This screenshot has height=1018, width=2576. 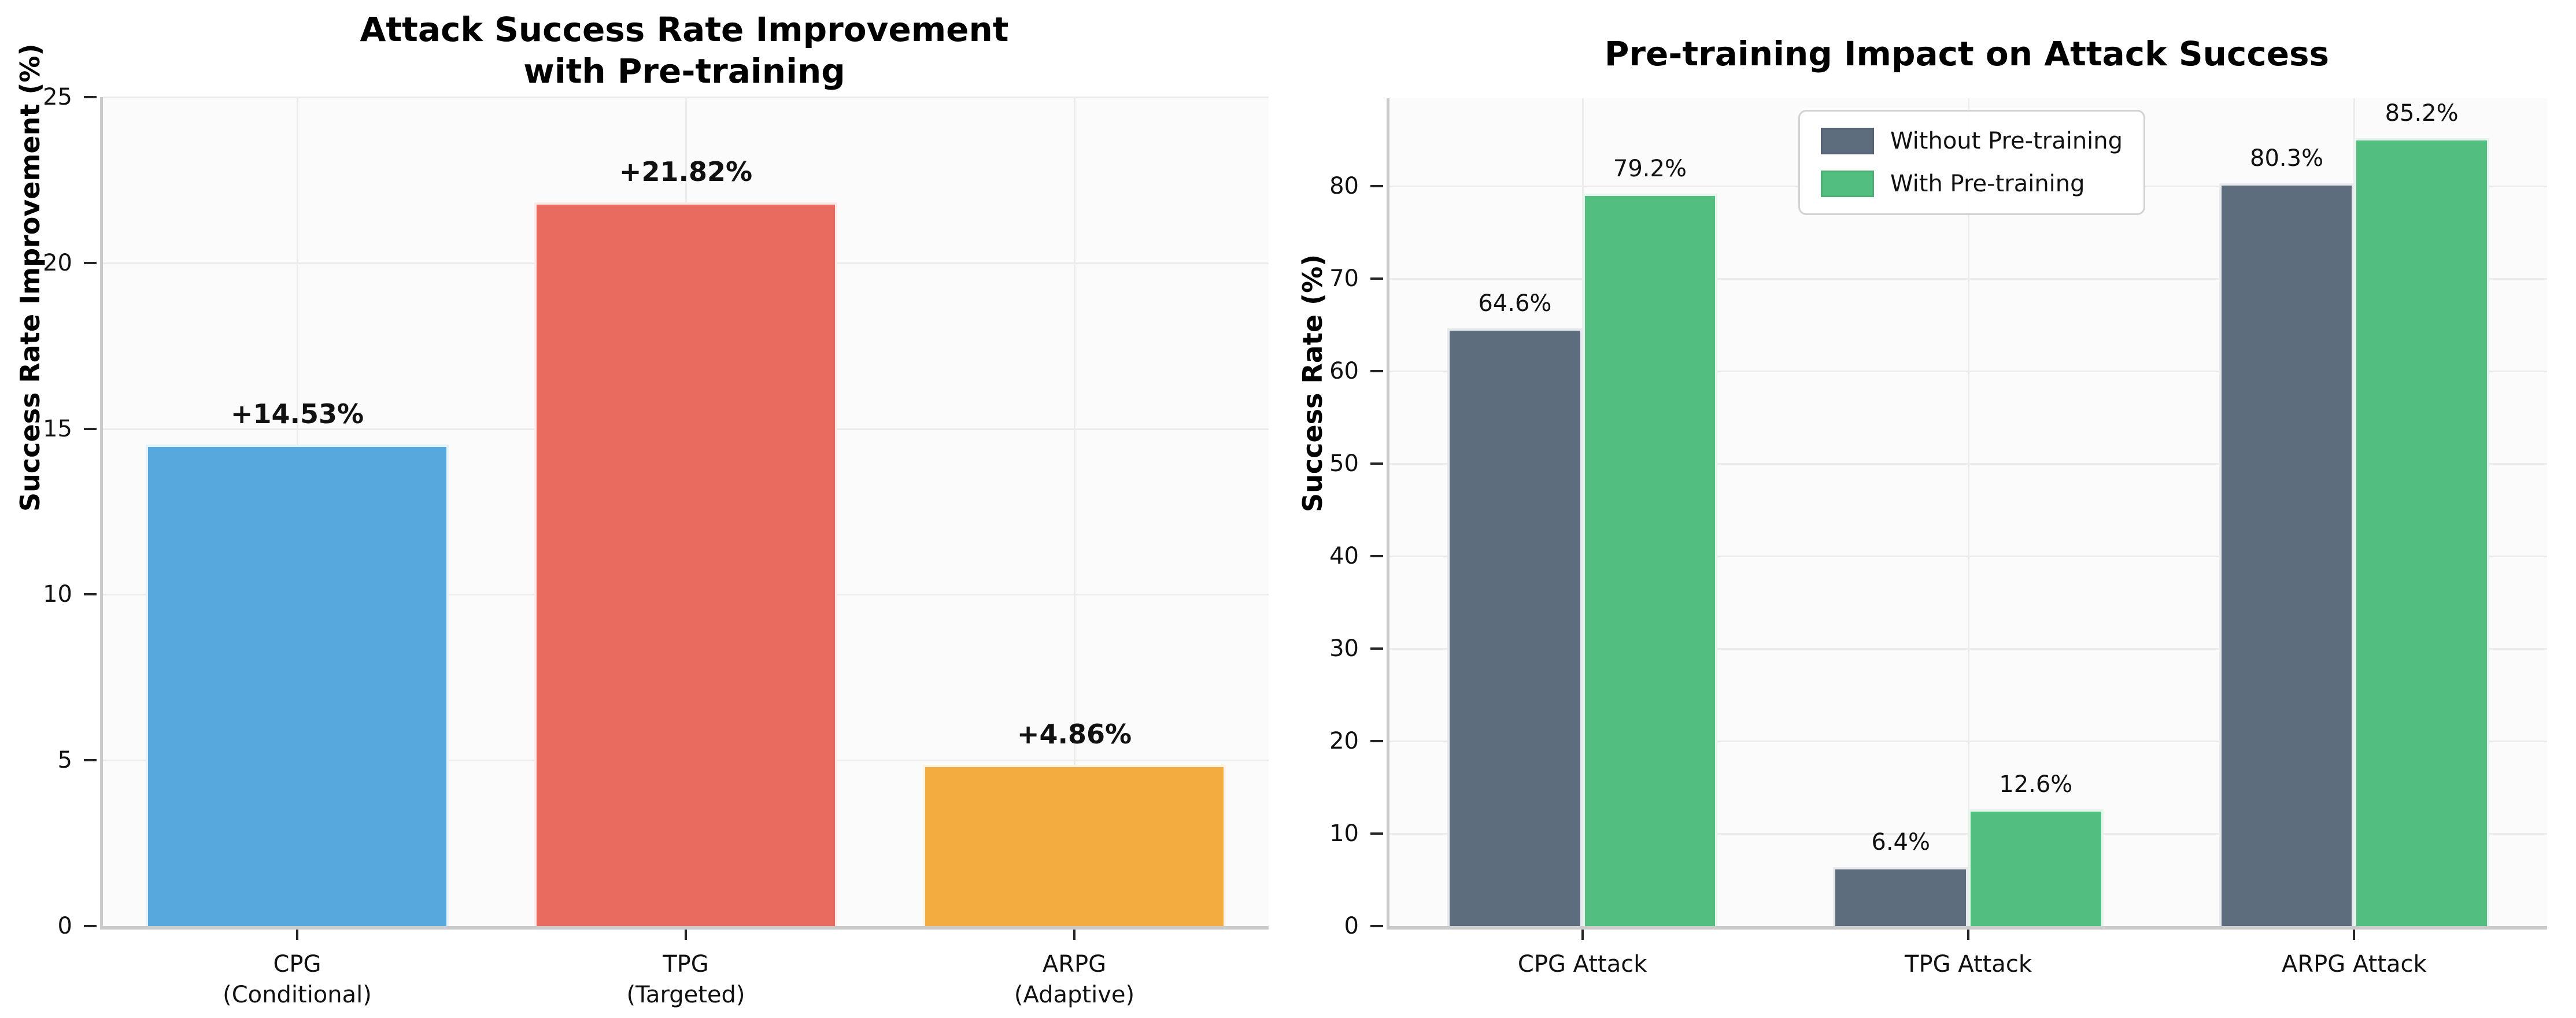 I want to click on left-chart-title-line1: Attack Success Rate Improvement, so click(x=684, y=29).